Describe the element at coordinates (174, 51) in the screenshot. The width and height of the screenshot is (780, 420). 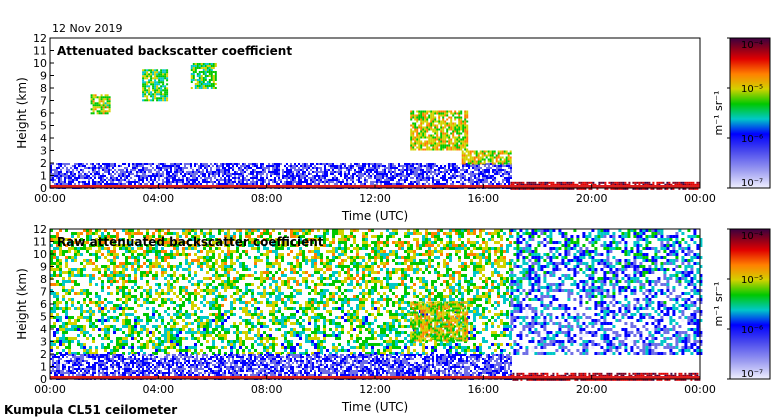
I see `panel-title: Attenuated backscatter coefficient` at that location.